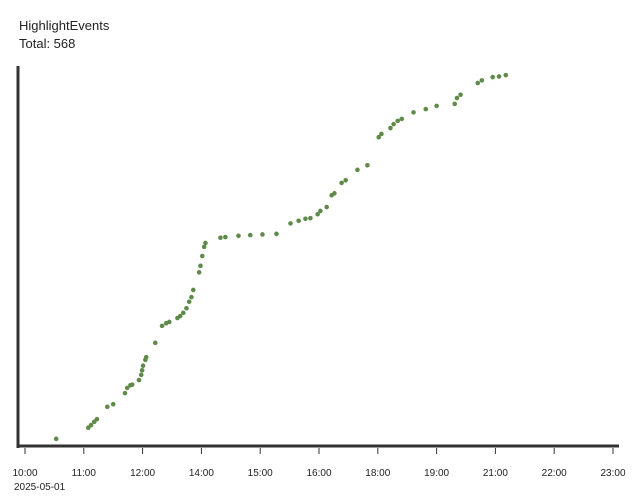 The height and width of the screenshot is (502, 638). What do you see at coordinates (142, 473) in the screenshot?
I see `x-tick-label: 12:00` at bounding box center [142, 473].